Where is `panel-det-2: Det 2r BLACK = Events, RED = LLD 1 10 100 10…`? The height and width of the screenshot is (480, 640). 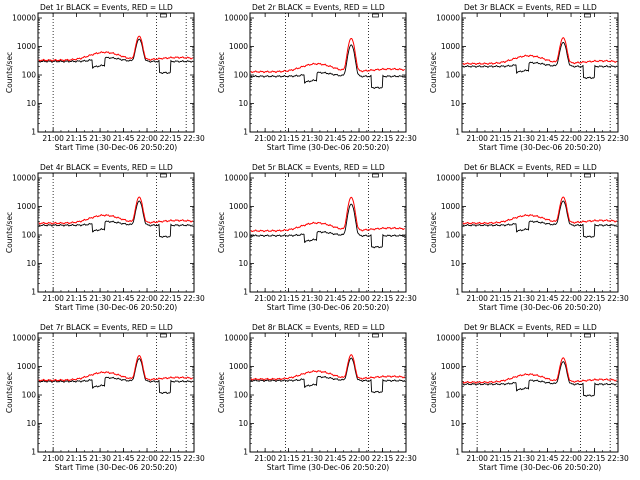
panel-det-2: Det 2r BLACK = Events, RED = LLD 1 10 100 10… is located at coordinates (317, 77).